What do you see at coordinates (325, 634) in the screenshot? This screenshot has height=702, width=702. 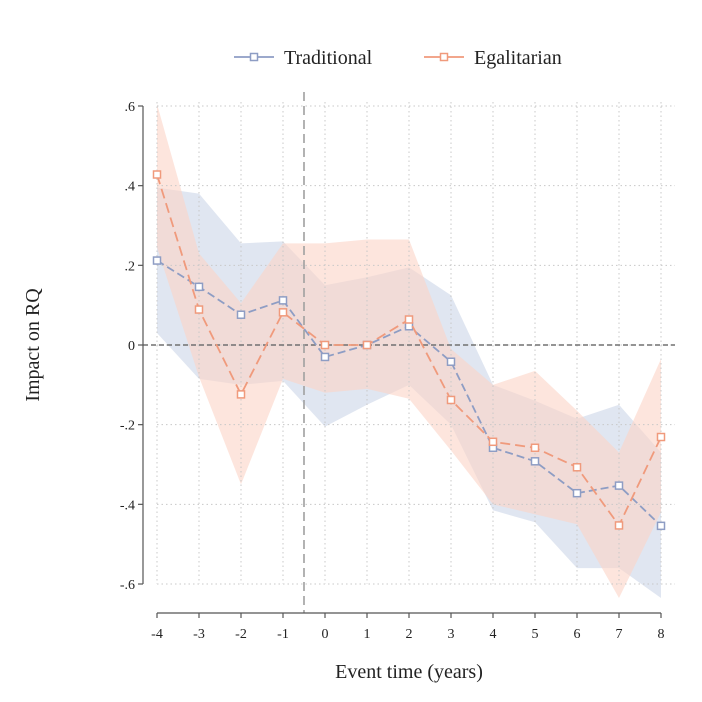 I see `x-tick-label: 0` at bounding box center [325, 634].